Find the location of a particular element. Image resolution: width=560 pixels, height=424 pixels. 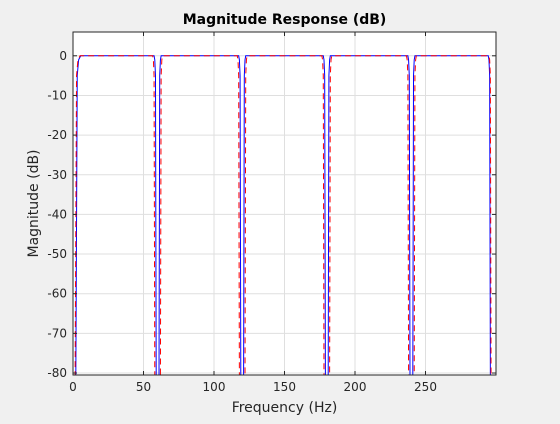

x-tick-label: 50 is located at coordinates (143, 387).